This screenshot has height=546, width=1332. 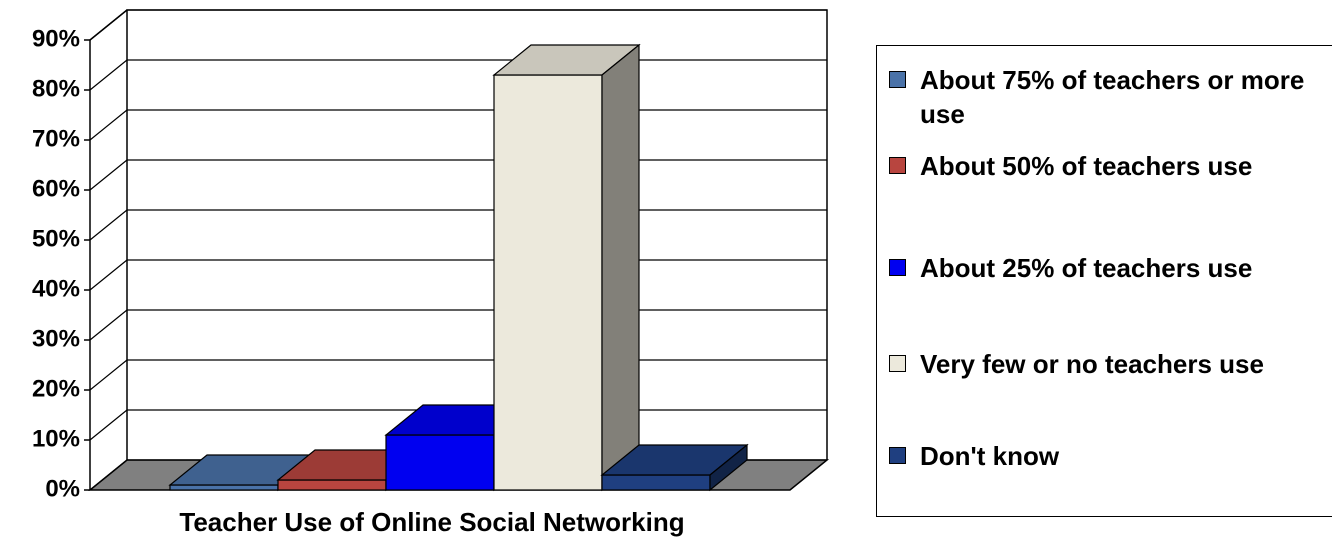 I want to click on y-tick-label: 0%, so click(x=62, y=488).